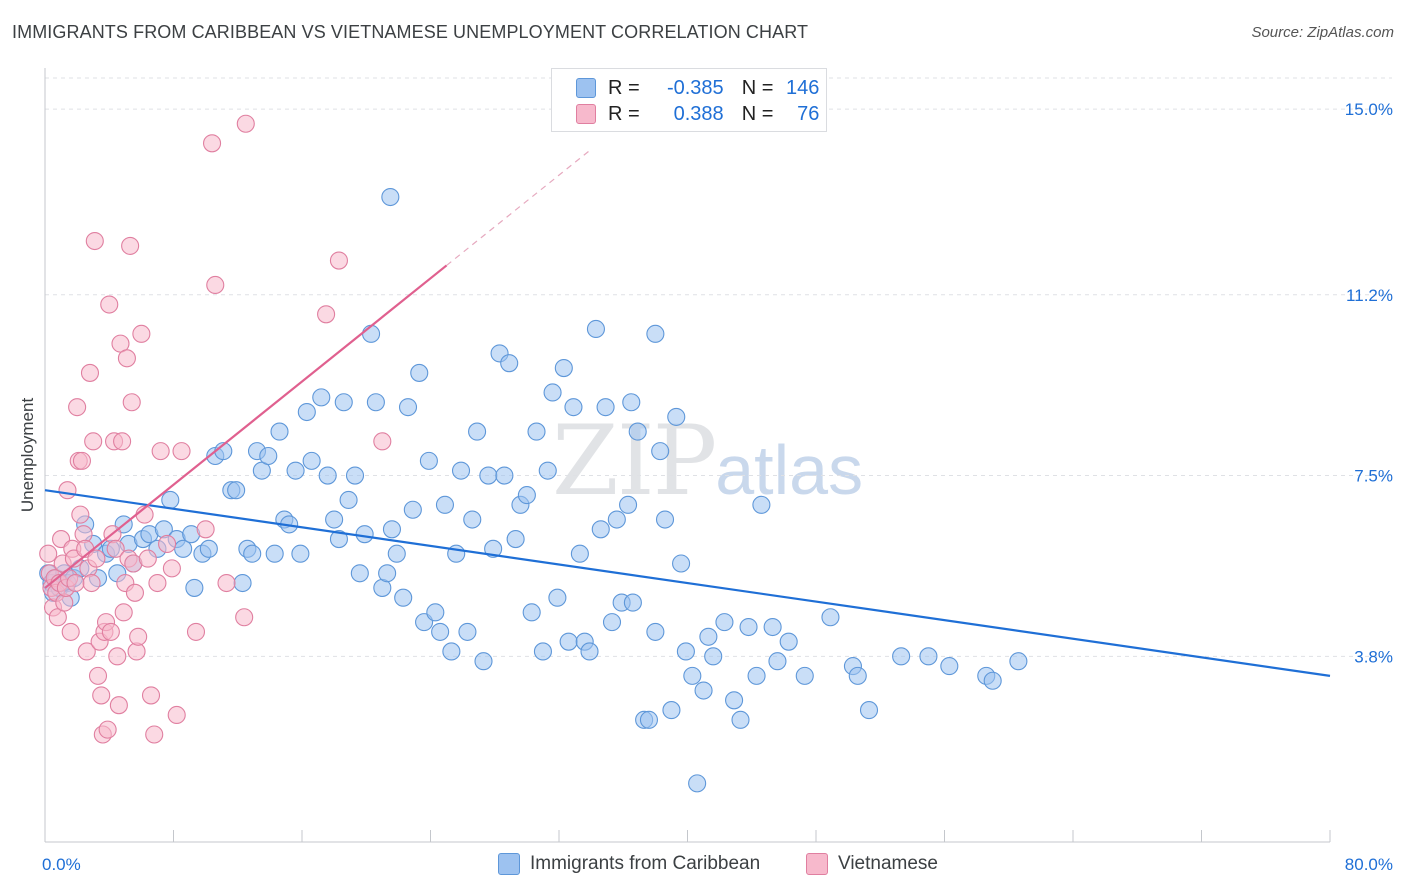 This screenshot has width=1406, height=892. Describe the element at coordinates (803, 87) in the screenshot. I see `n-value-caribbean: 146` at that location.